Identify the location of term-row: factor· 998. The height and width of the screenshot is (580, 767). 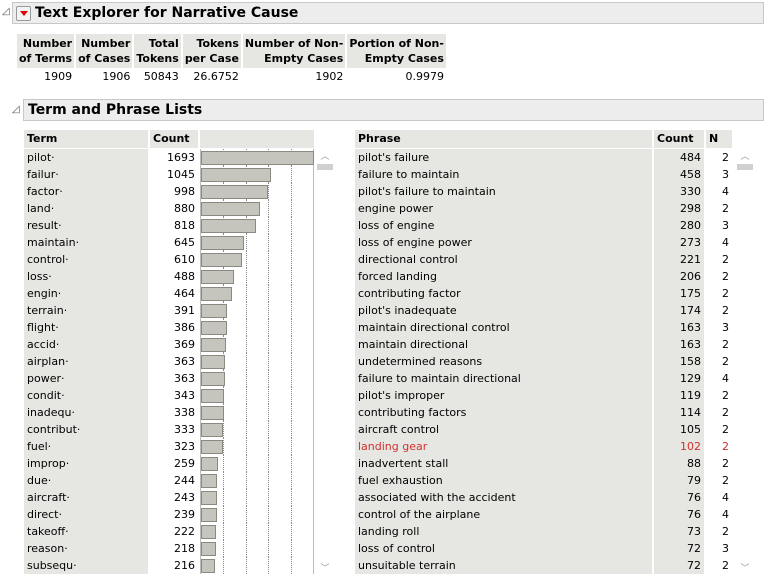
(170, 191).